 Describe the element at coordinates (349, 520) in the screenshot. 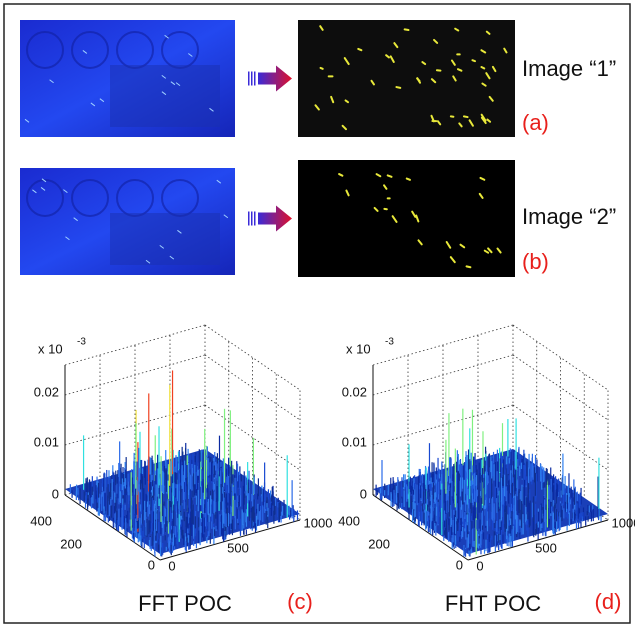

I see `y-tick-label: 400` at that location.